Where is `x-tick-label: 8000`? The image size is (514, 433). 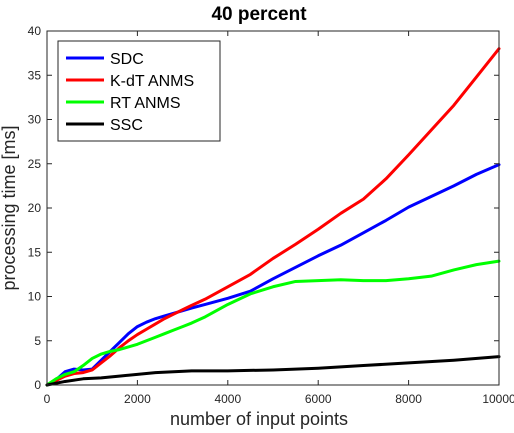 x-tick-label: 8000 is located at coordinates (408, 399).